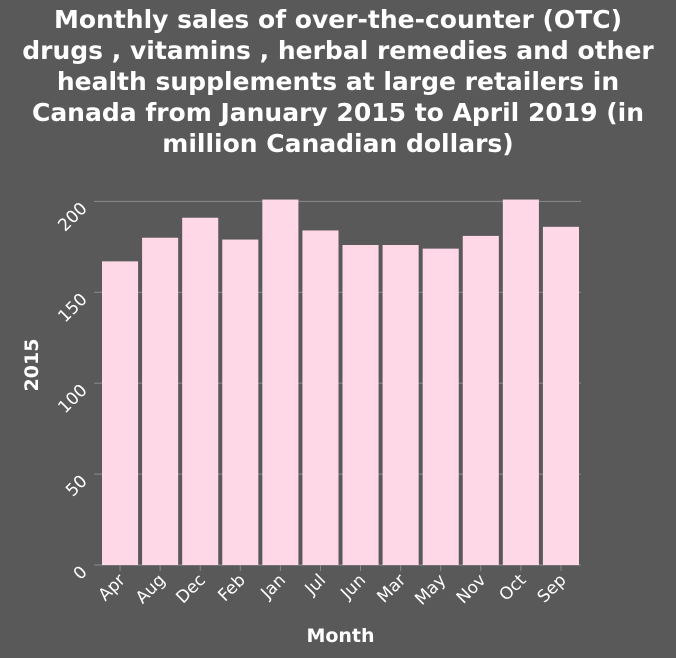  What do you see at coordinates (391, 588) in the screenshot?
I see `x-tick-label: Mar` at bounding box center [391, 588].